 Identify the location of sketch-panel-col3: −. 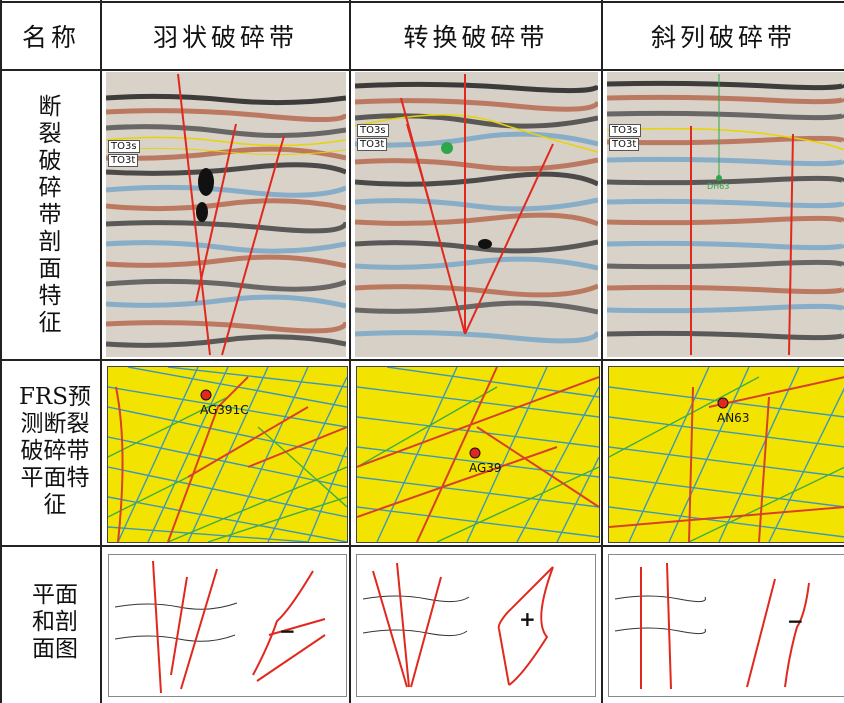
(726, 625).